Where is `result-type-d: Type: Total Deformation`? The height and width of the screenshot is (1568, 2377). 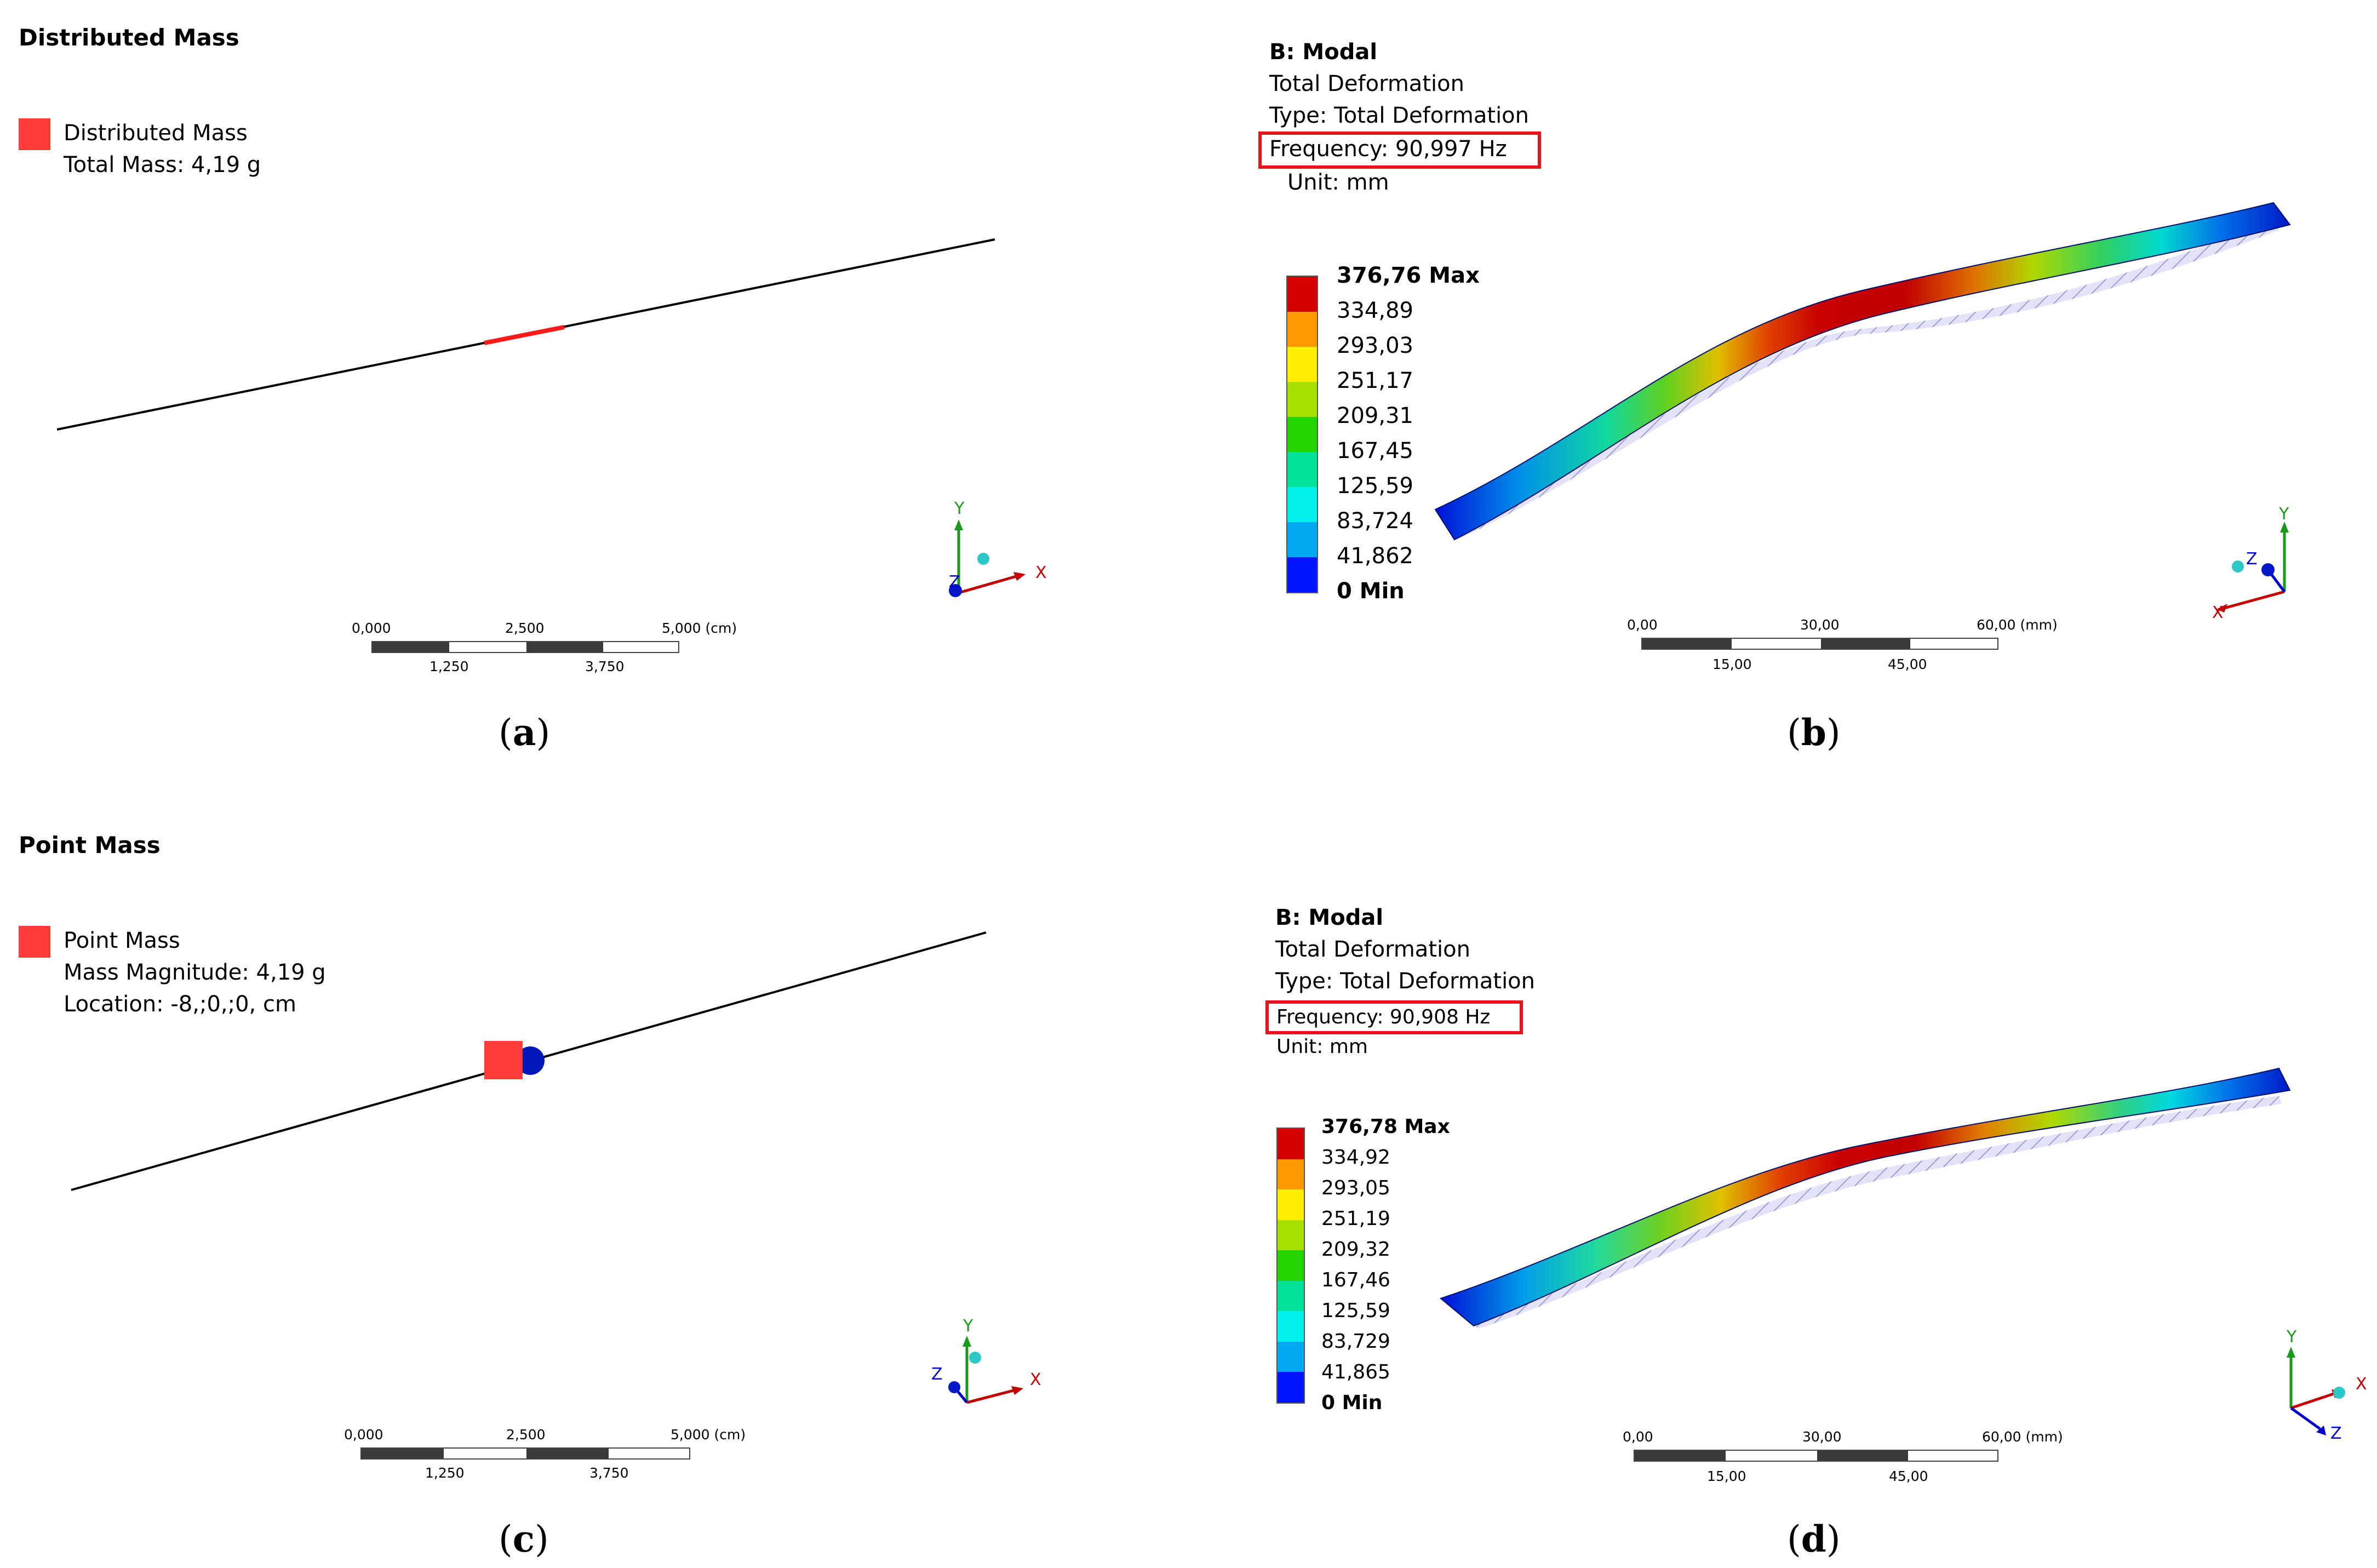 result-type-d: Type: Total Deformation is located at coordinates (1405, 982).